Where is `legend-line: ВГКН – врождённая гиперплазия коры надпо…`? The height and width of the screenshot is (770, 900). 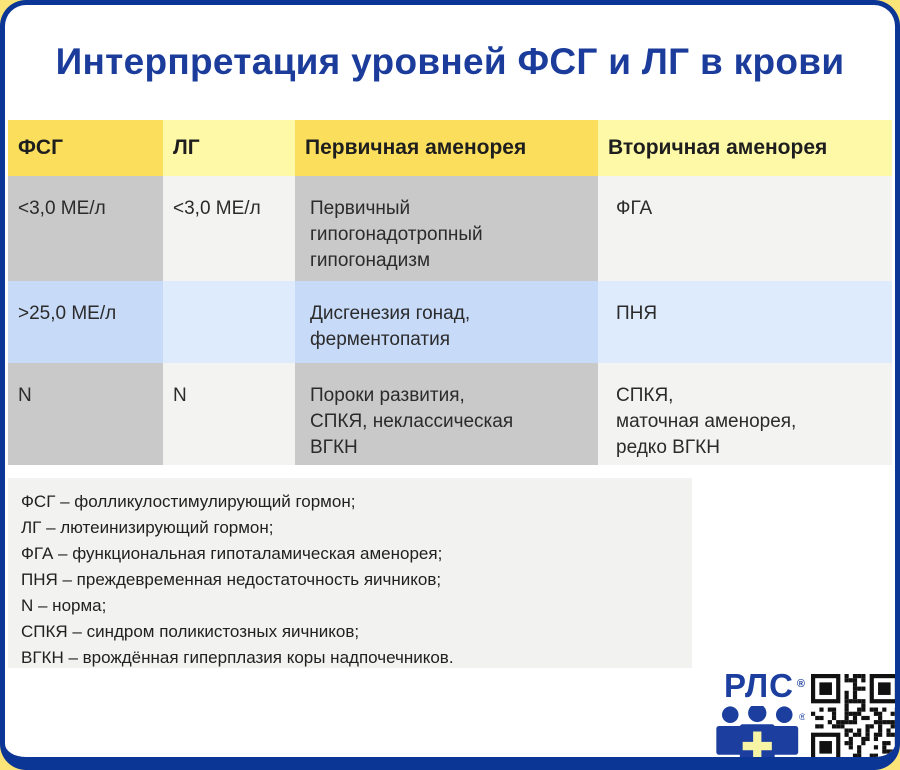
legend-line: ВГКН – врождённая гиперплазия коры надпо… is located at coordinates (237, 657).